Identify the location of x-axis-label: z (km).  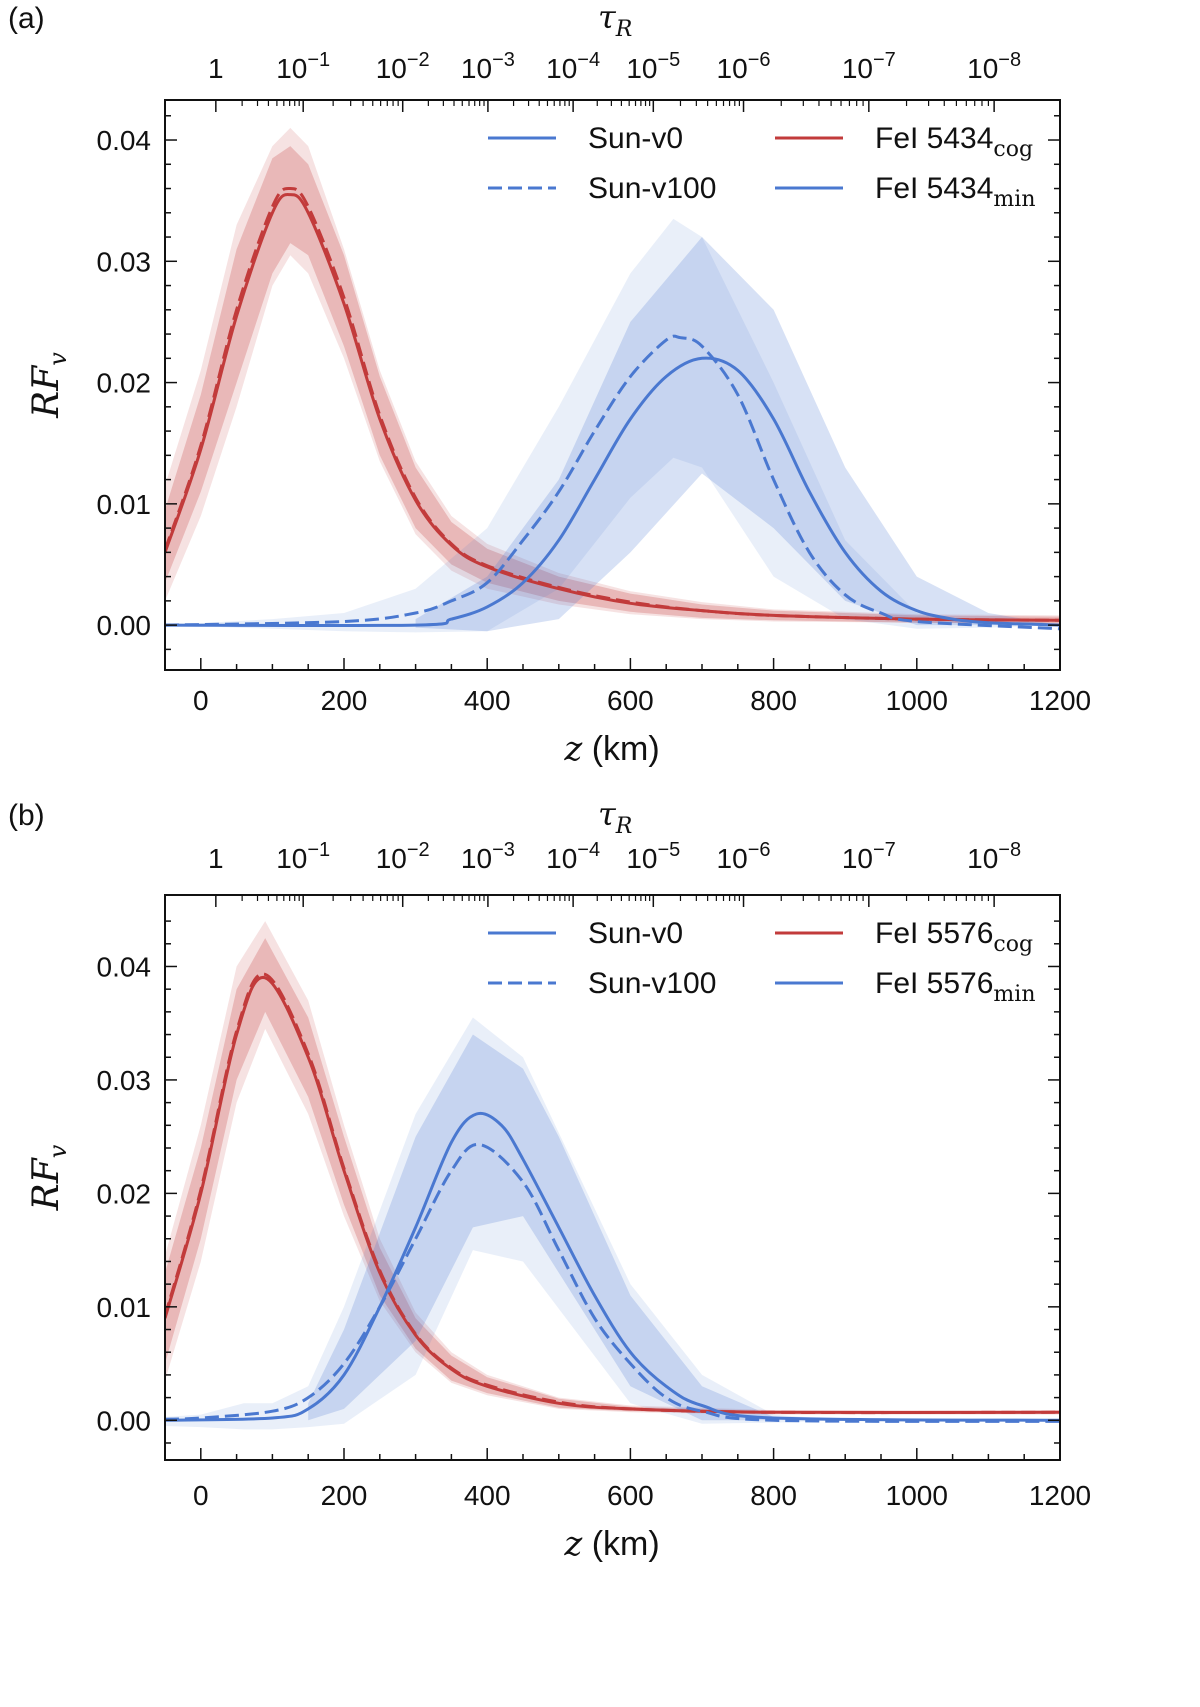
(611, 749).